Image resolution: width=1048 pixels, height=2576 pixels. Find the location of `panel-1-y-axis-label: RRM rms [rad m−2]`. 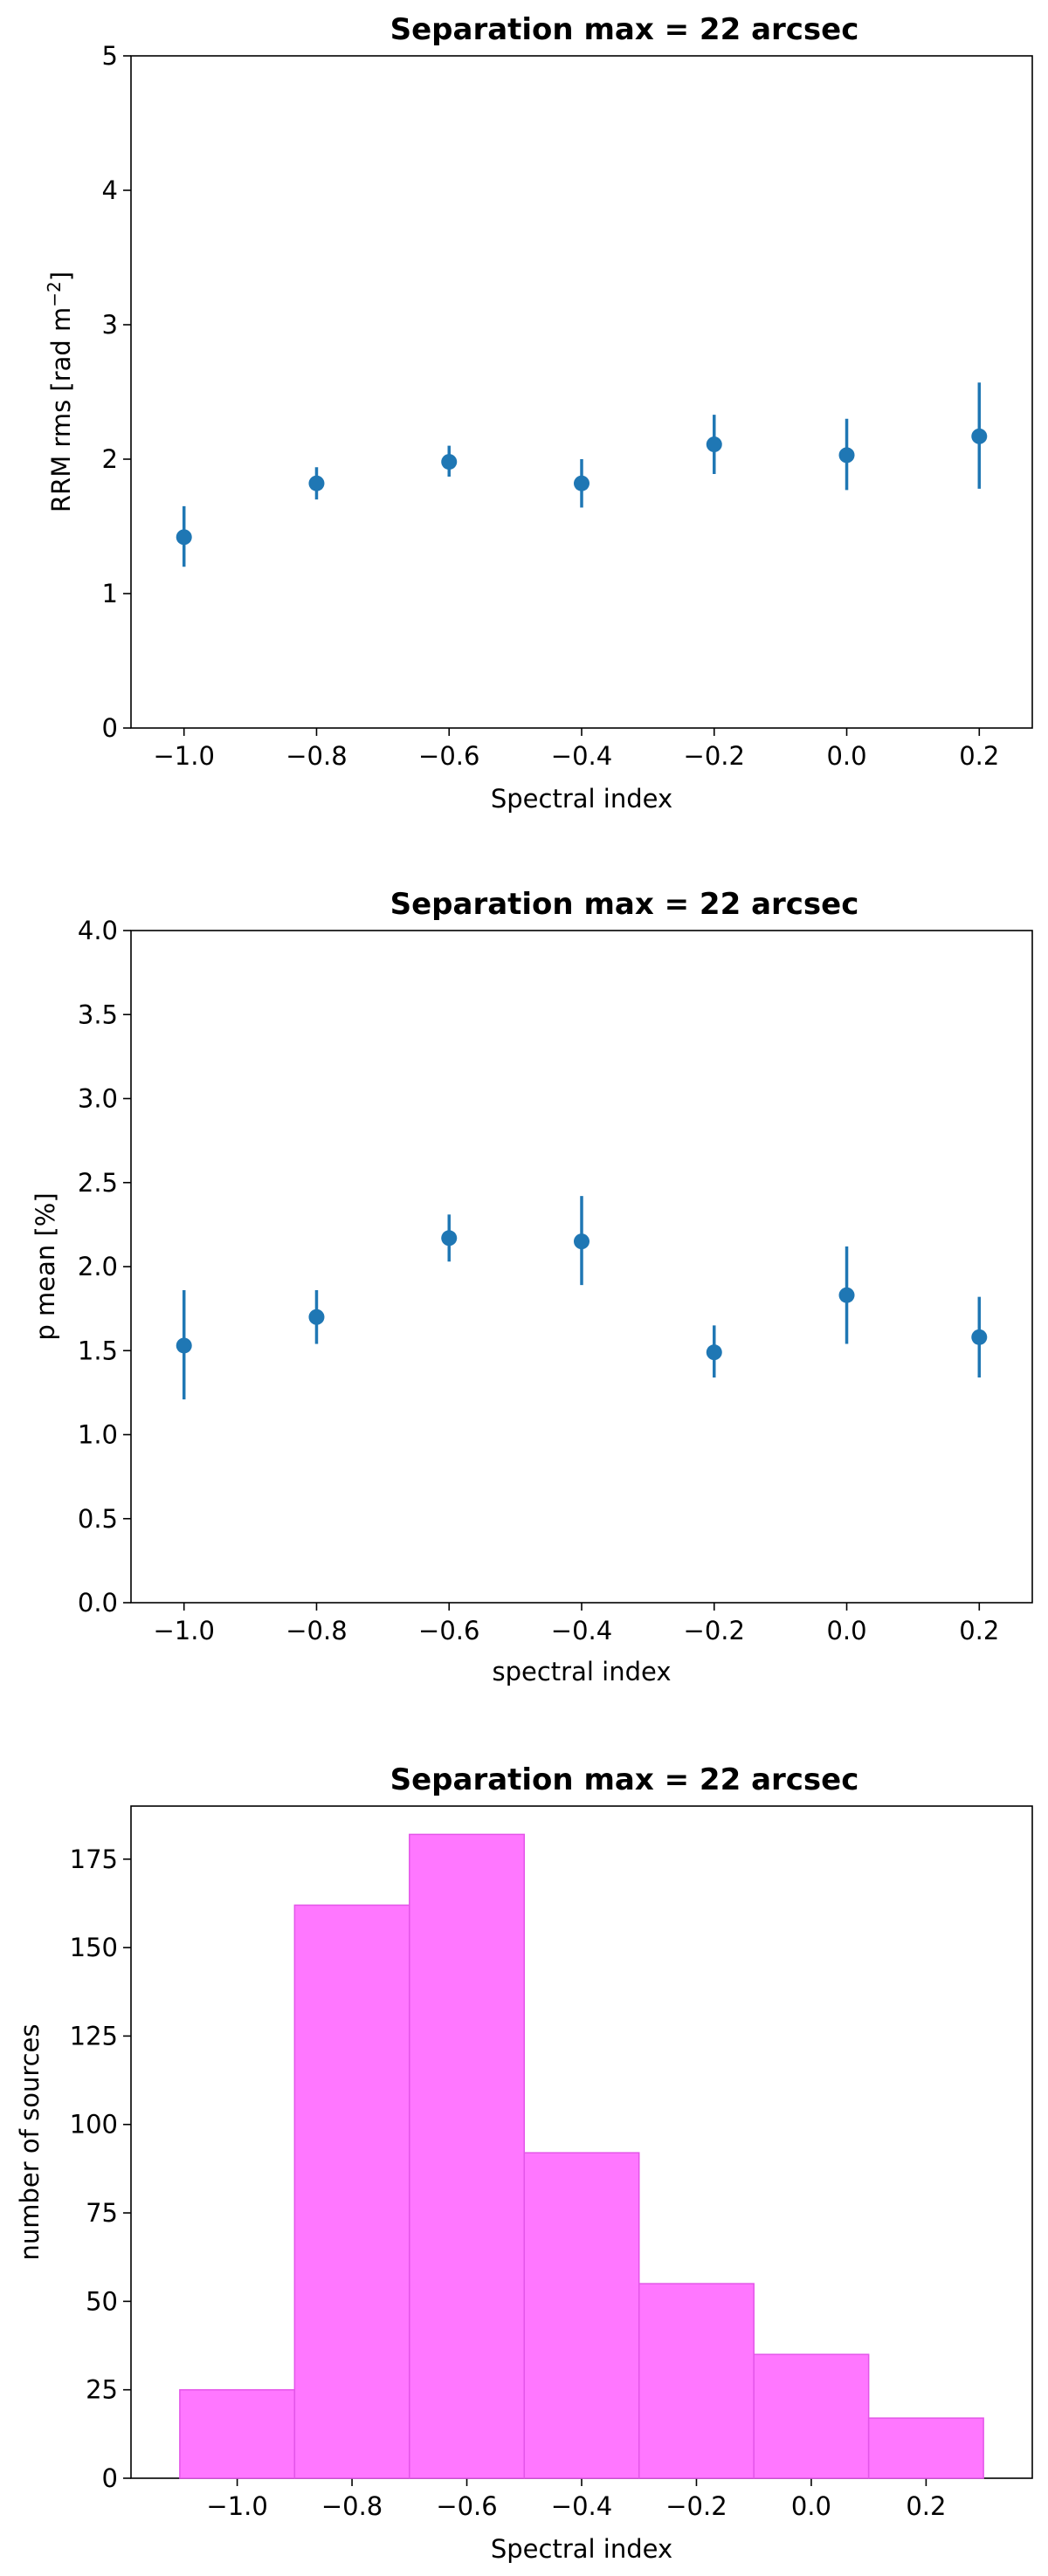

panel-1-y-axis-label: RRM rms [rad m−2] is located at coordinates (60, 392).